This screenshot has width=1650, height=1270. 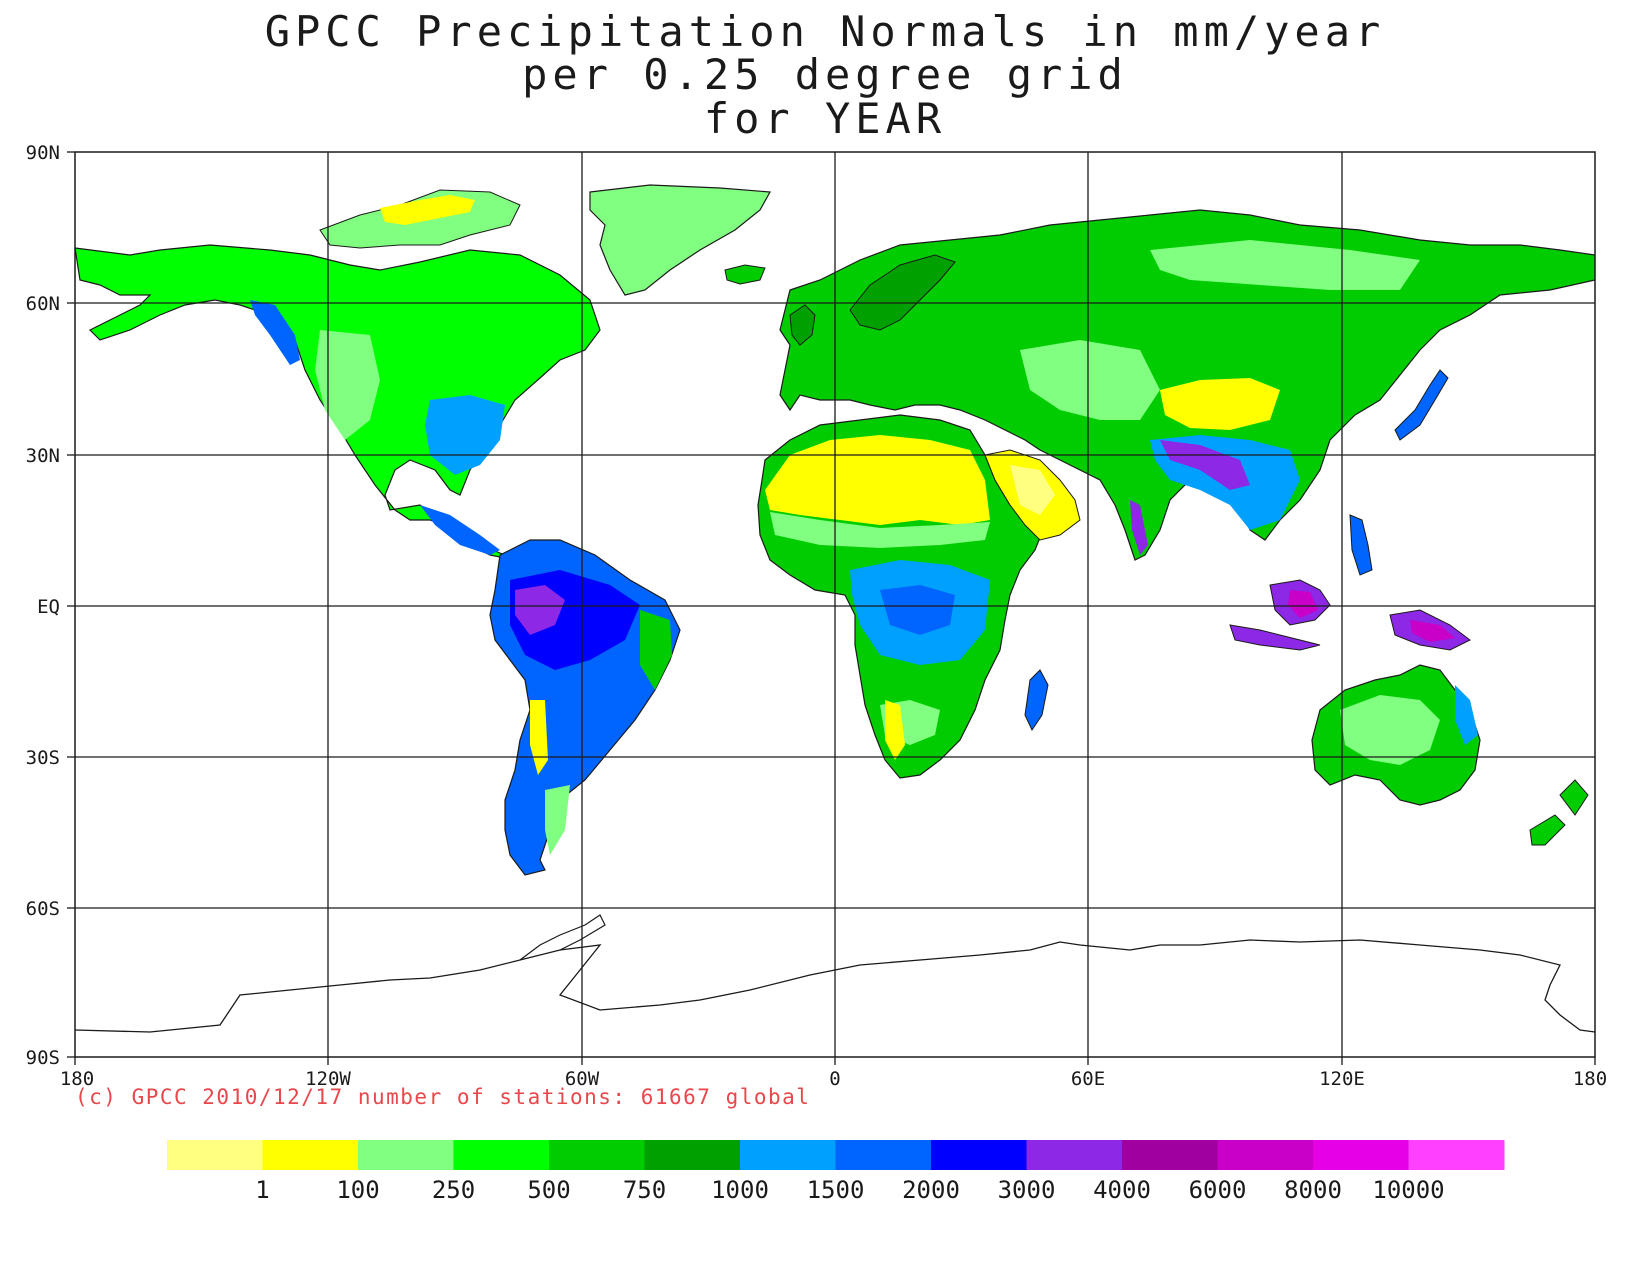 I want to click on himalaya-monsoon, so click(x=1205, y=465).